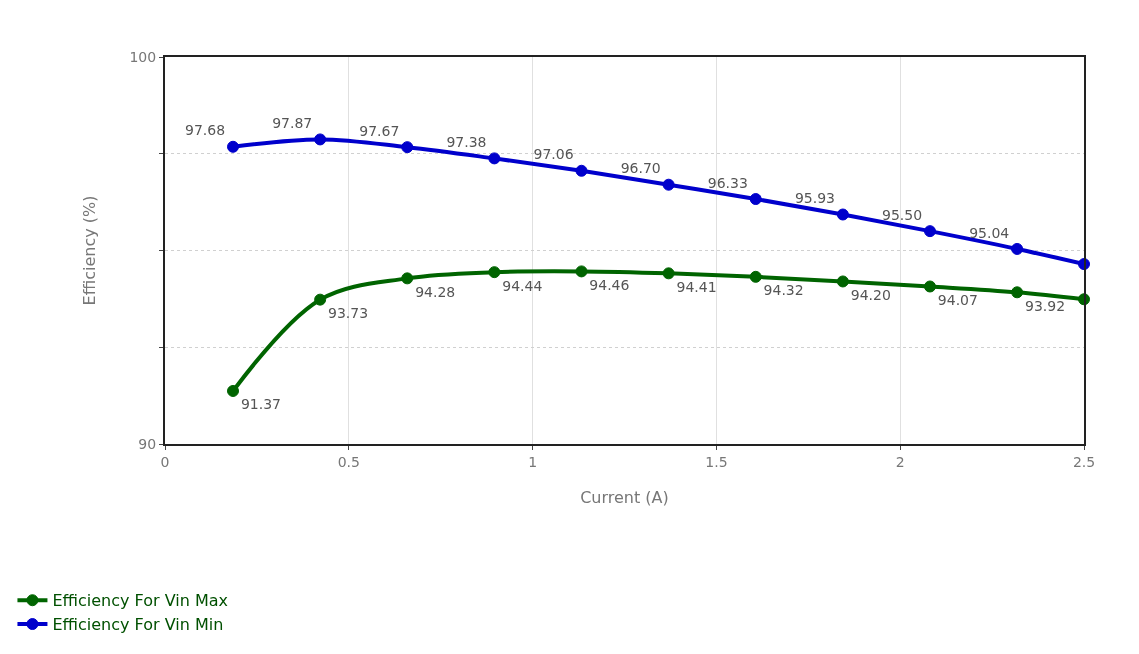 This screenshot has height=654, width=1139. Describe the element at coordinates (533, 461) in the screenshot. I see `x-tick-label: 1` at that location.